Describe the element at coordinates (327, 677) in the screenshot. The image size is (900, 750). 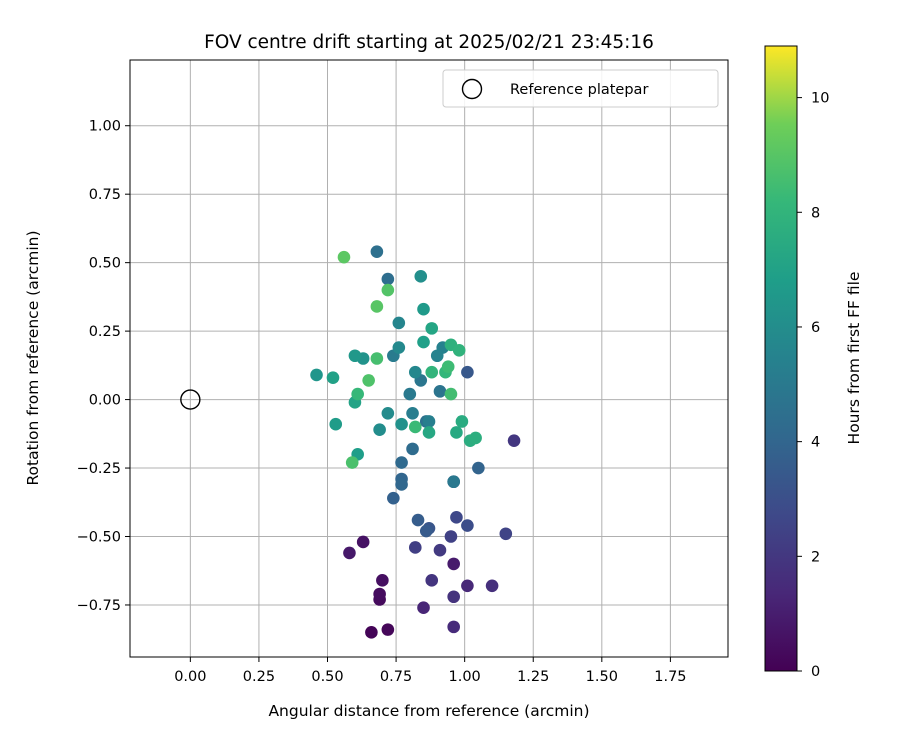
I see `x-tick-label: 0.50` at that location.